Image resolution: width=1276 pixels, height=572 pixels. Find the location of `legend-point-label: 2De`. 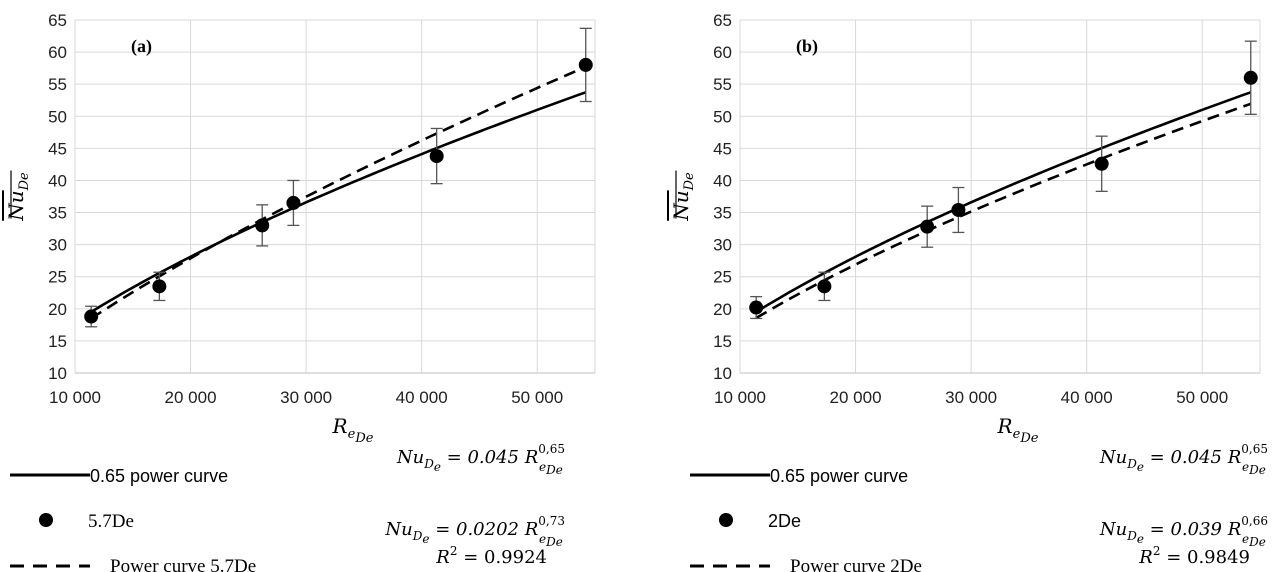

legend-point-label: 2De is located at coordinates (784, 521).